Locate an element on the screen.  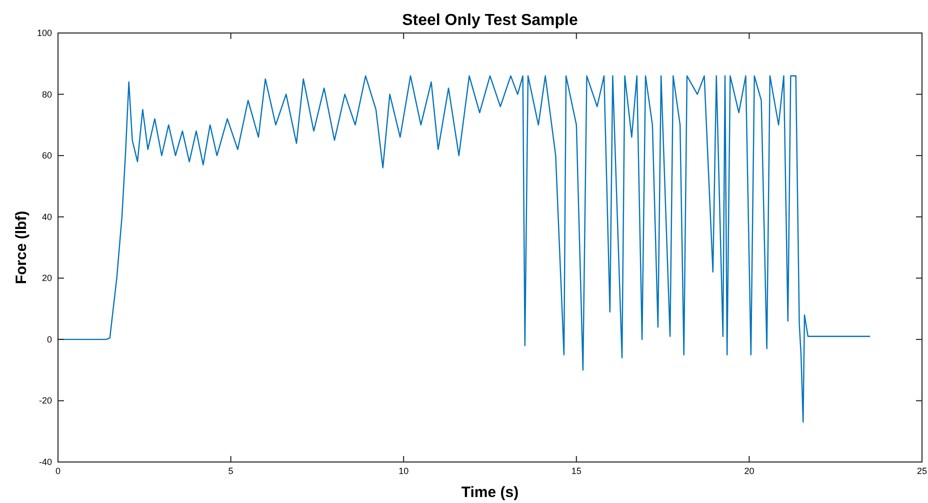
x-tick-label: 20 is located at coordinates (749, 471).